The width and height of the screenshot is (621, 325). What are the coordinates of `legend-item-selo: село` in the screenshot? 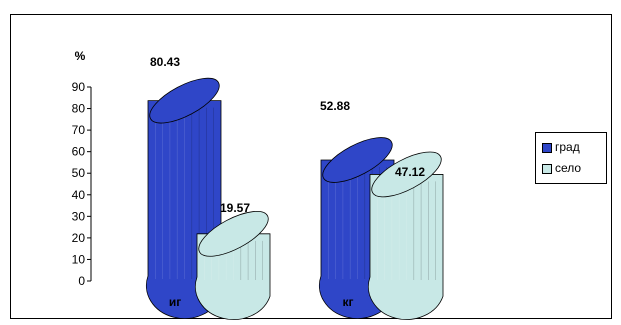 It's located at (561, 168).